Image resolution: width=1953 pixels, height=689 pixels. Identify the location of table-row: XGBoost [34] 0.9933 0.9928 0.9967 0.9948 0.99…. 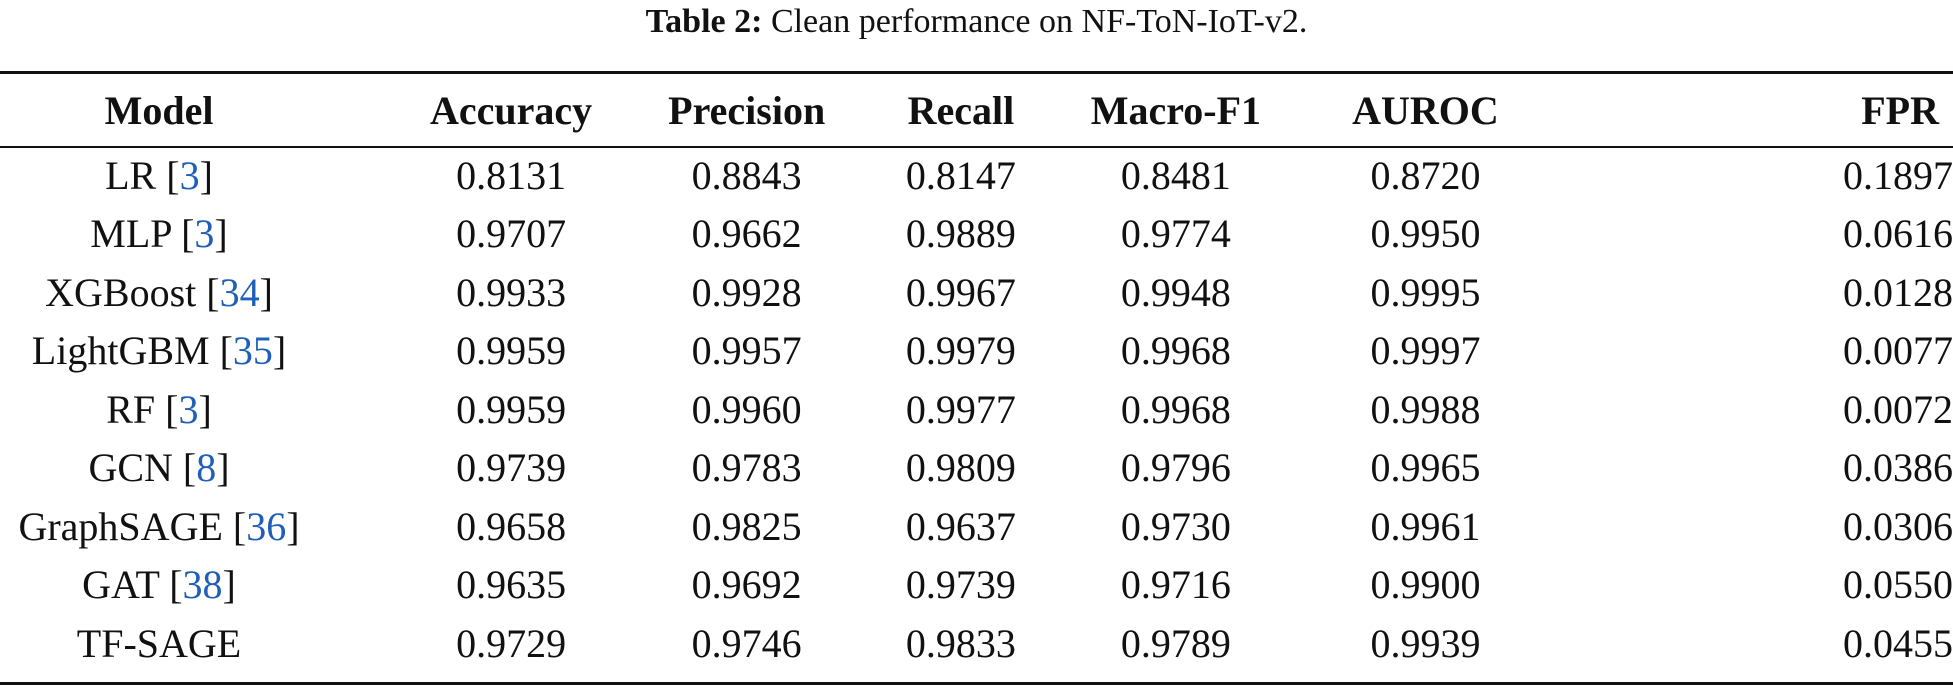
(976, 292).